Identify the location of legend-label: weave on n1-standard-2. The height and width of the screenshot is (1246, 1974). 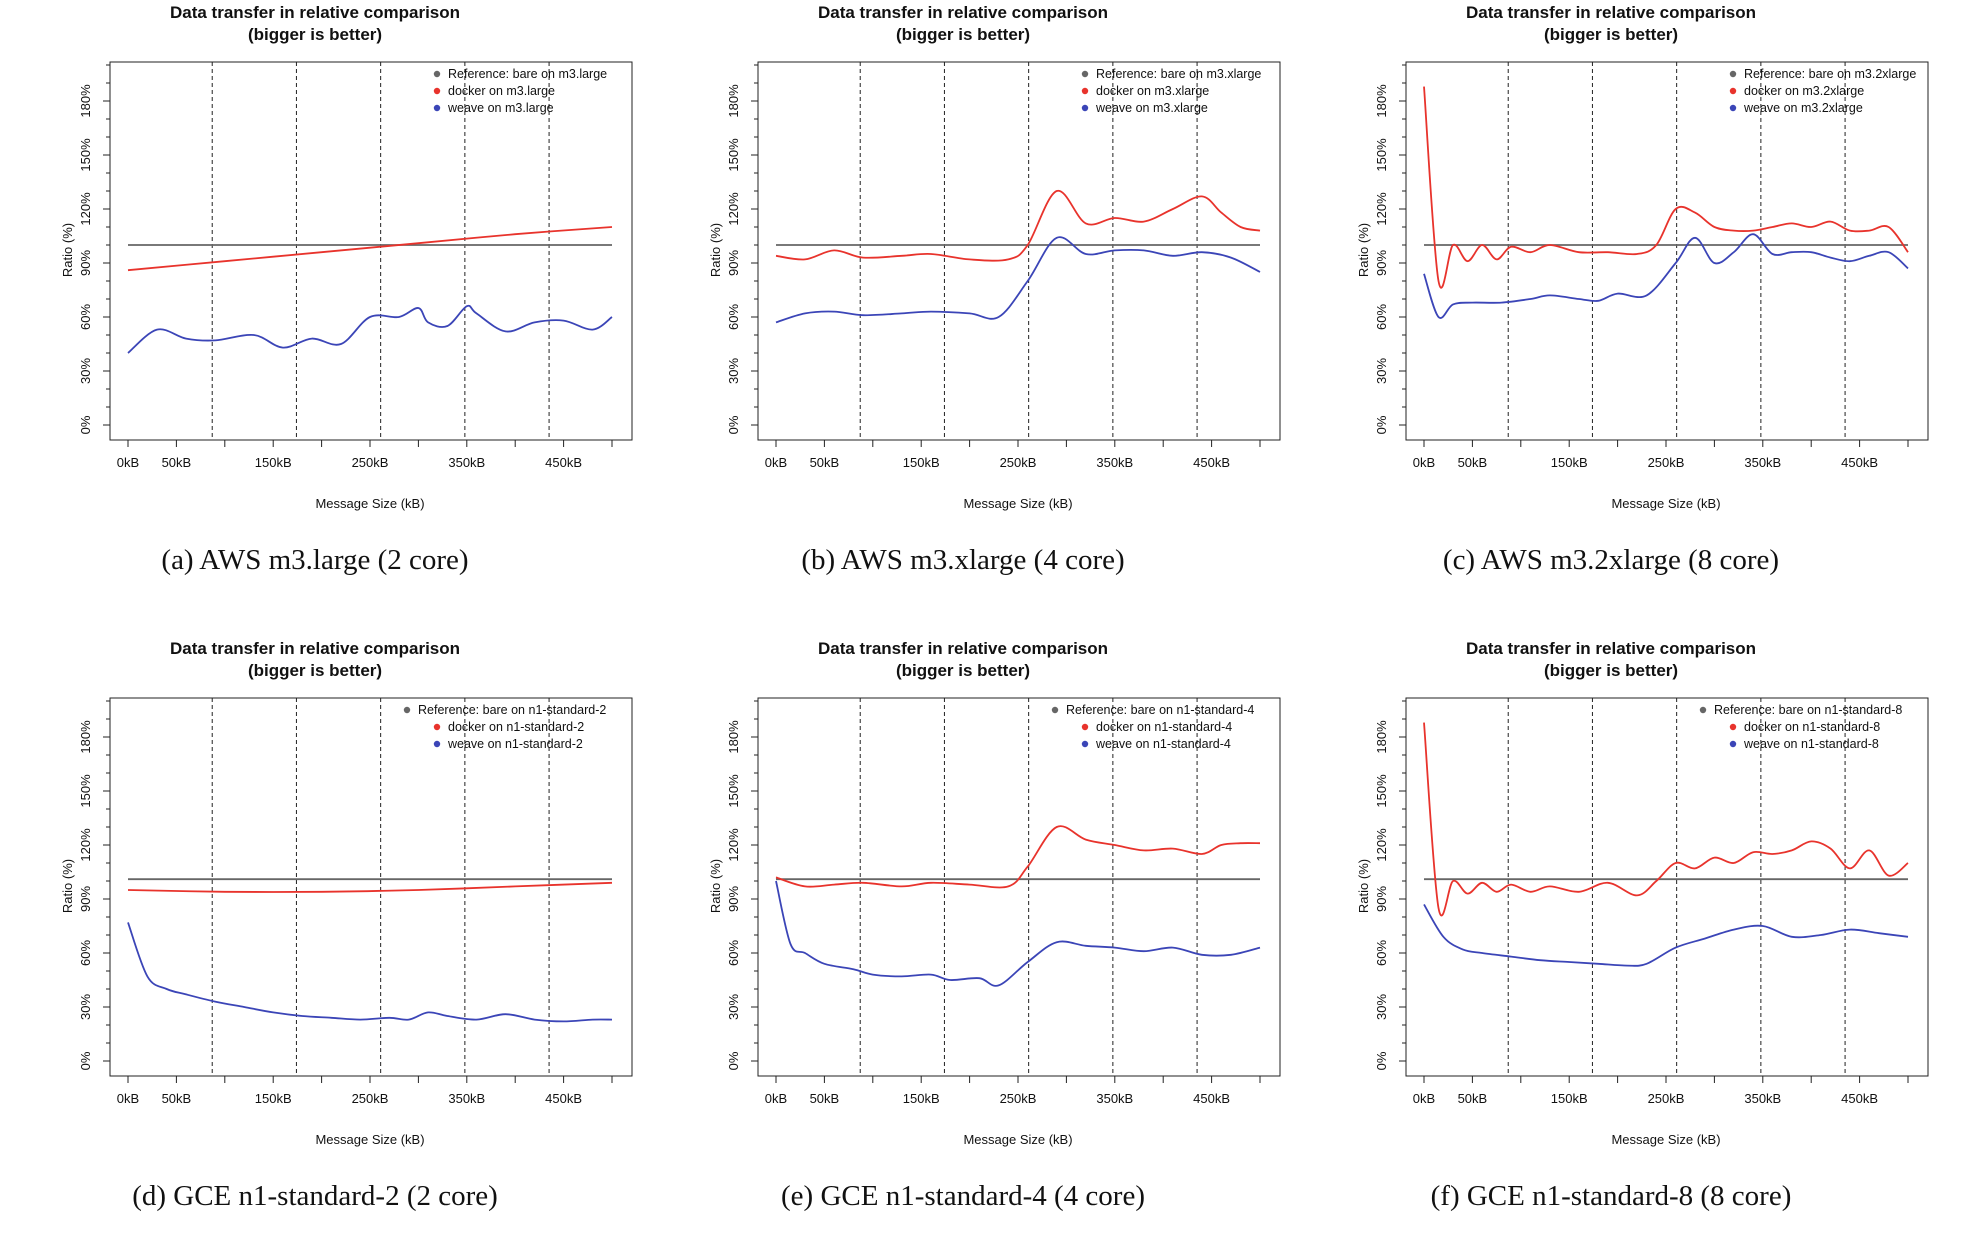
(515, 744).